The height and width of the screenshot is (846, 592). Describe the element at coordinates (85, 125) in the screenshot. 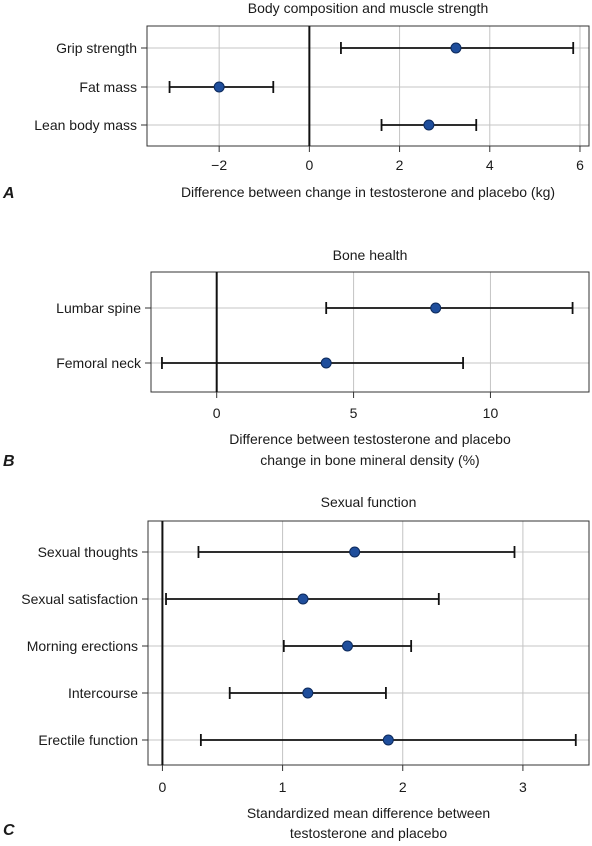

I see `row-label: Lean body mass` at that location.